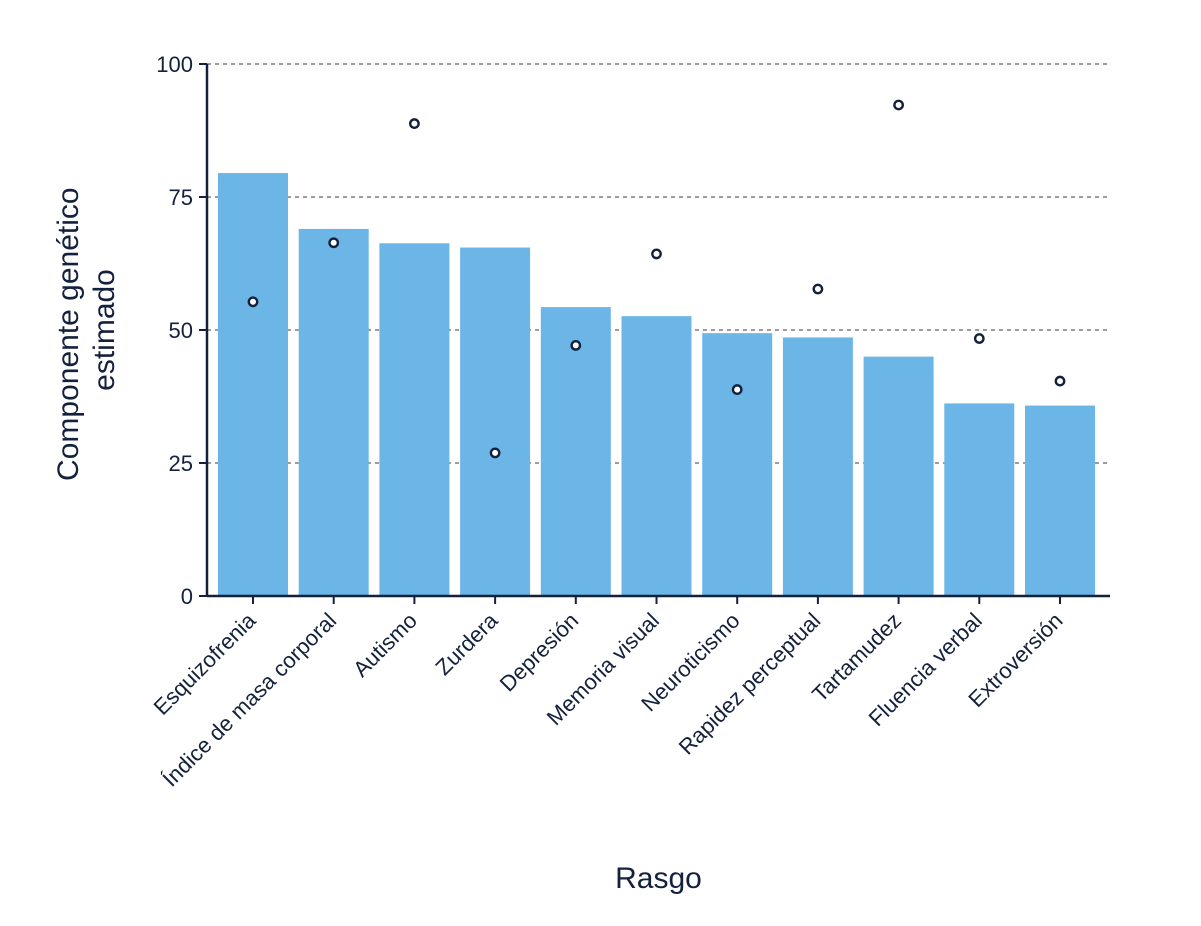 The height and width of the screenshot is (926, 1201). I want to click on x-tick-label: Autismo, so click(385, 645).